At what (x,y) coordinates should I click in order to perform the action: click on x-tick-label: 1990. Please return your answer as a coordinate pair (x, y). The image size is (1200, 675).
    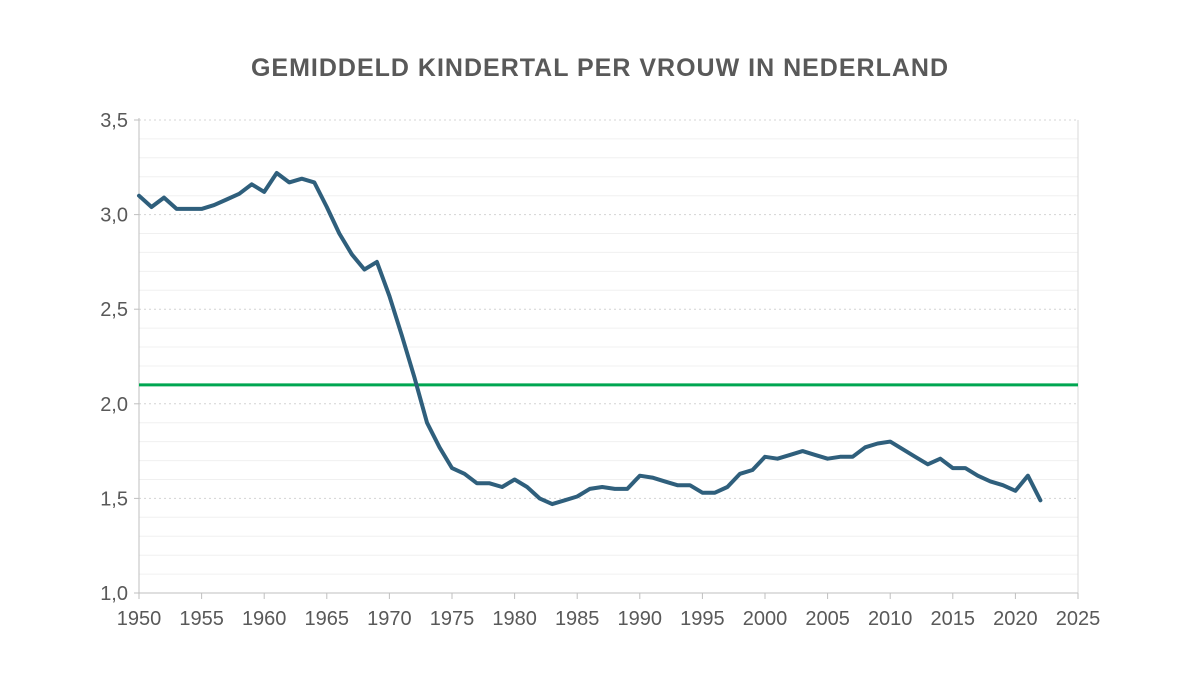
    Looking at the image, I should click on (640, 619).